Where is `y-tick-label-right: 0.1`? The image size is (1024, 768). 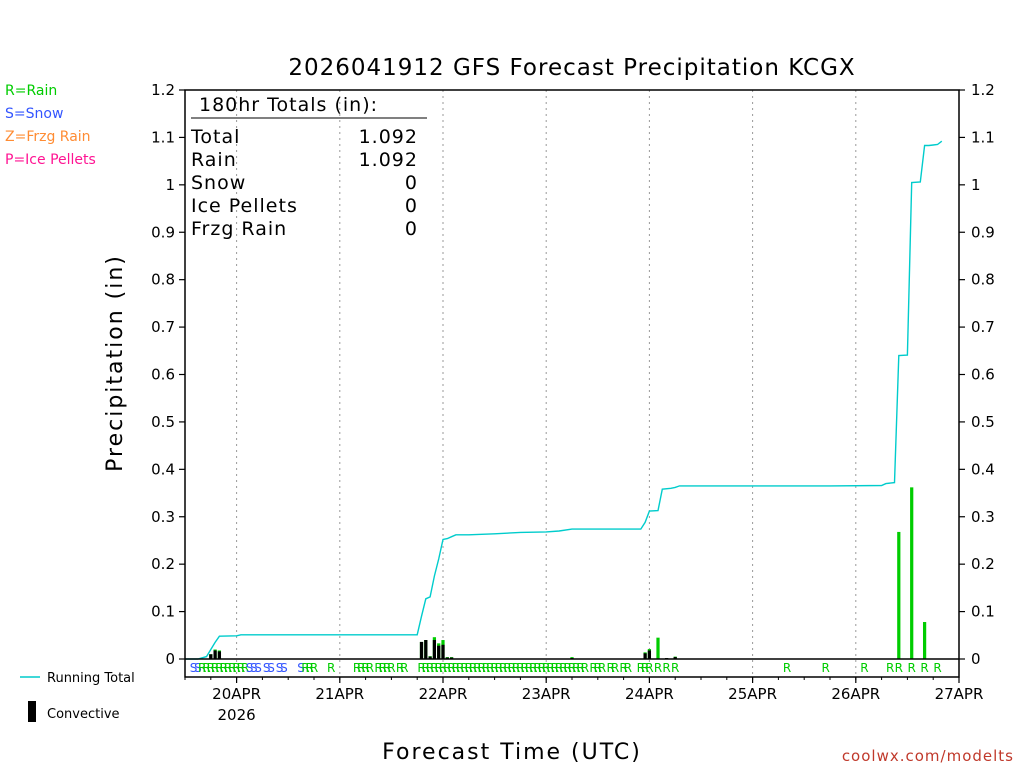
y-tick-label-right: 0.1 is located at coordinates (983, 612).